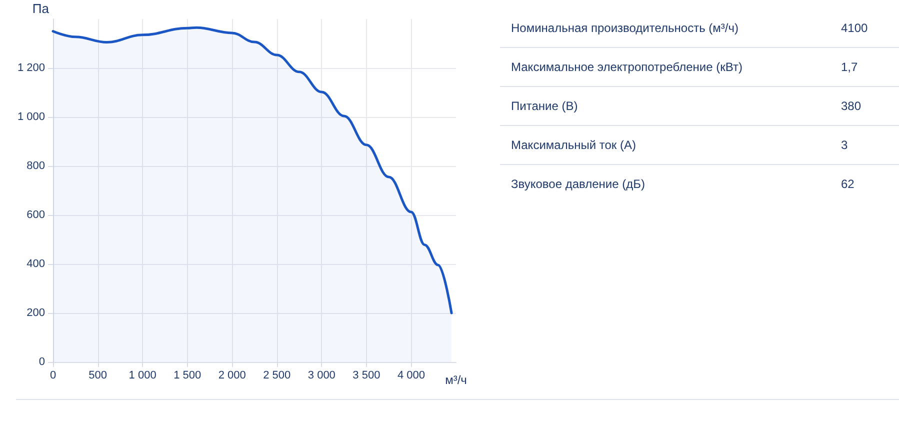 This screenshot has width=899, height=445. I want to click on text: 62, so click(847, 184).